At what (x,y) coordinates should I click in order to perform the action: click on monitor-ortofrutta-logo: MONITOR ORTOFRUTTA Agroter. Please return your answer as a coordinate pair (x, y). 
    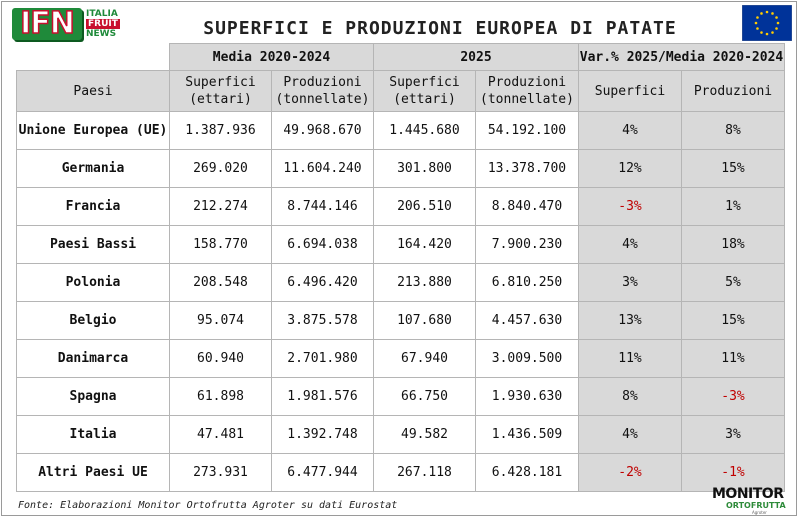
    Looking at the image, I should click on (752, 501).